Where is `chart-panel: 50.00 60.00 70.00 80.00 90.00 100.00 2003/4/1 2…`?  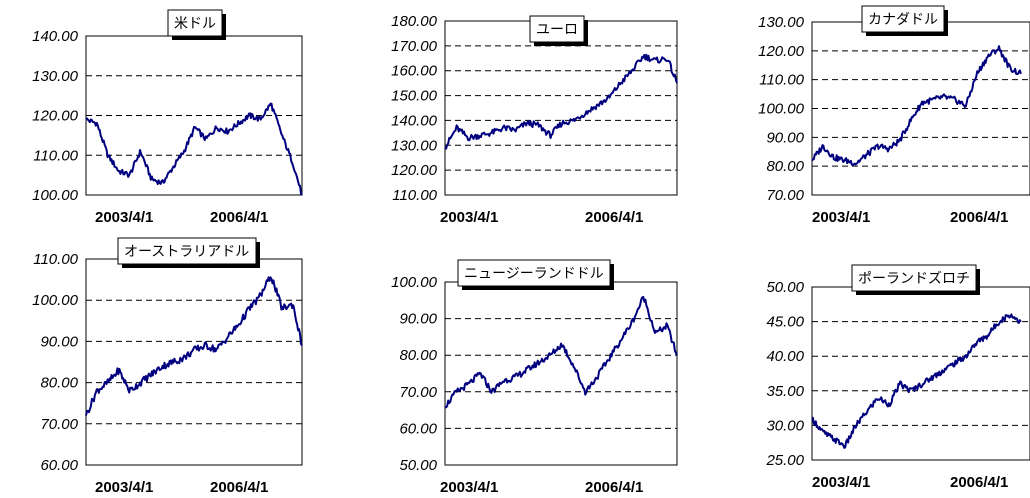 chart-panel: 50.00 60.00 70.00 80.00 90.00 100.00 2003/4/1 2… is located at coordinates (534, 377).